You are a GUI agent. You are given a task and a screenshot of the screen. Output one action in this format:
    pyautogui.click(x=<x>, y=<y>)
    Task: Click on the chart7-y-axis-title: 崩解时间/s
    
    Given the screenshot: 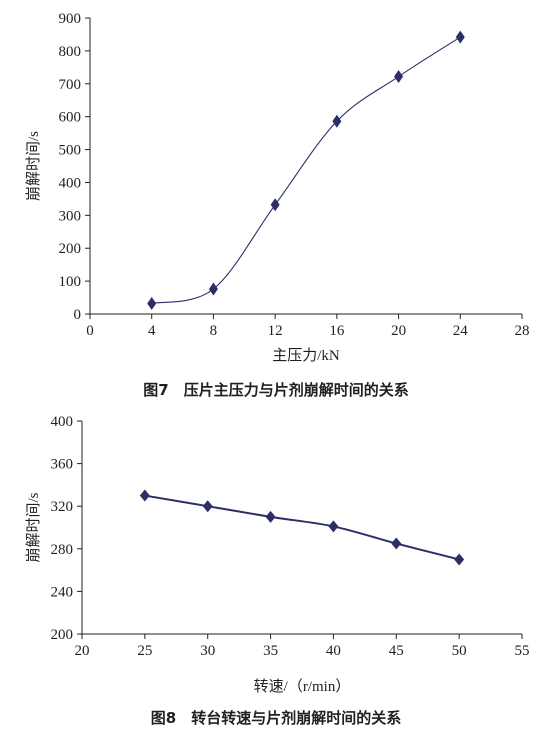 What is the action you would take?
    pyautogui.click(x=33, y=166)
    